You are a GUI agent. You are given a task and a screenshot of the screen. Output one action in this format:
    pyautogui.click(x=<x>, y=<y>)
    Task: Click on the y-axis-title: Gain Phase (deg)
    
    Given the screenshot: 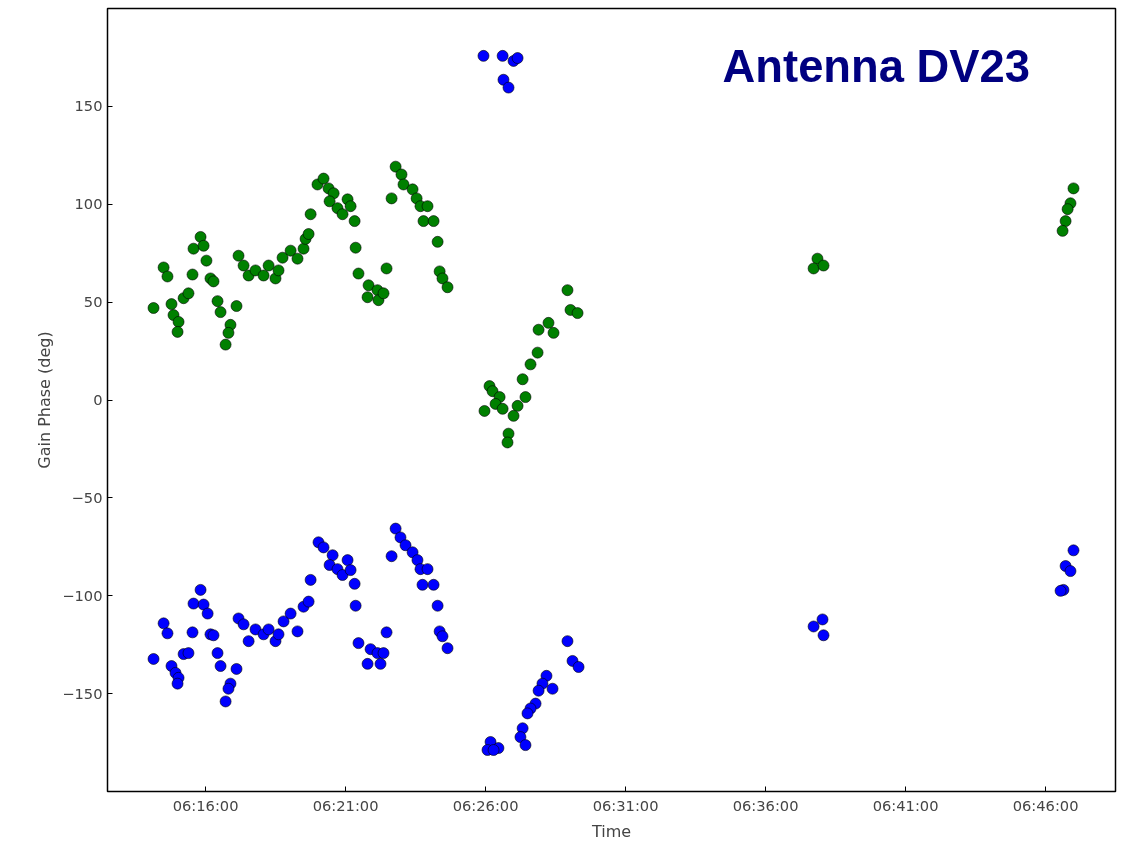 What is the action you would take?
    pyautogui.click(x=45, y=400)
    